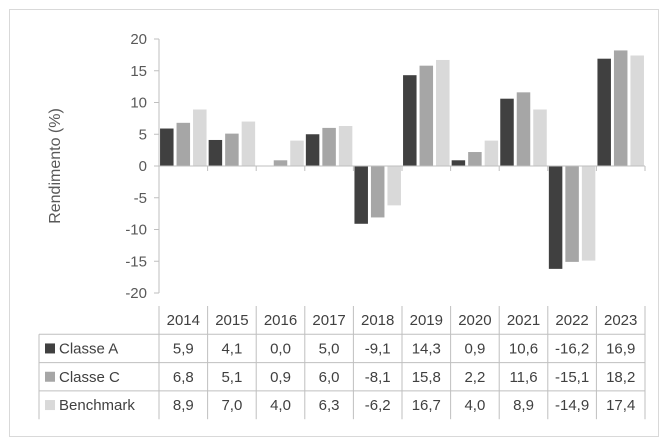 Image resolution: width=670 pixels, height=441 pixels. What do you see at coordinates (138, 103) in the screenshot?
I see `y-tick-label: 10` at bounding box center [138, 103].